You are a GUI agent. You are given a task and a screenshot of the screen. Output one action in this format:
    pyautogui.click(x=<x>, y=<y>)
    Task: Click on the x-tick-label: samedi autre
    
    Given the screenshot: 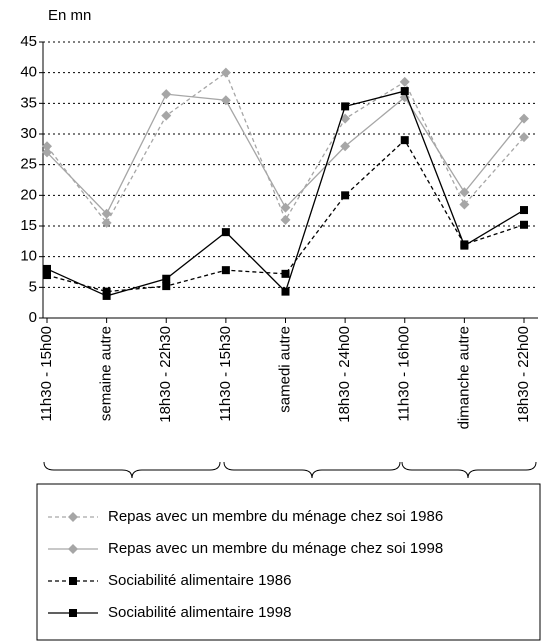 What is the action you would take?
    pyautogui.click(x=284, y=369)
    